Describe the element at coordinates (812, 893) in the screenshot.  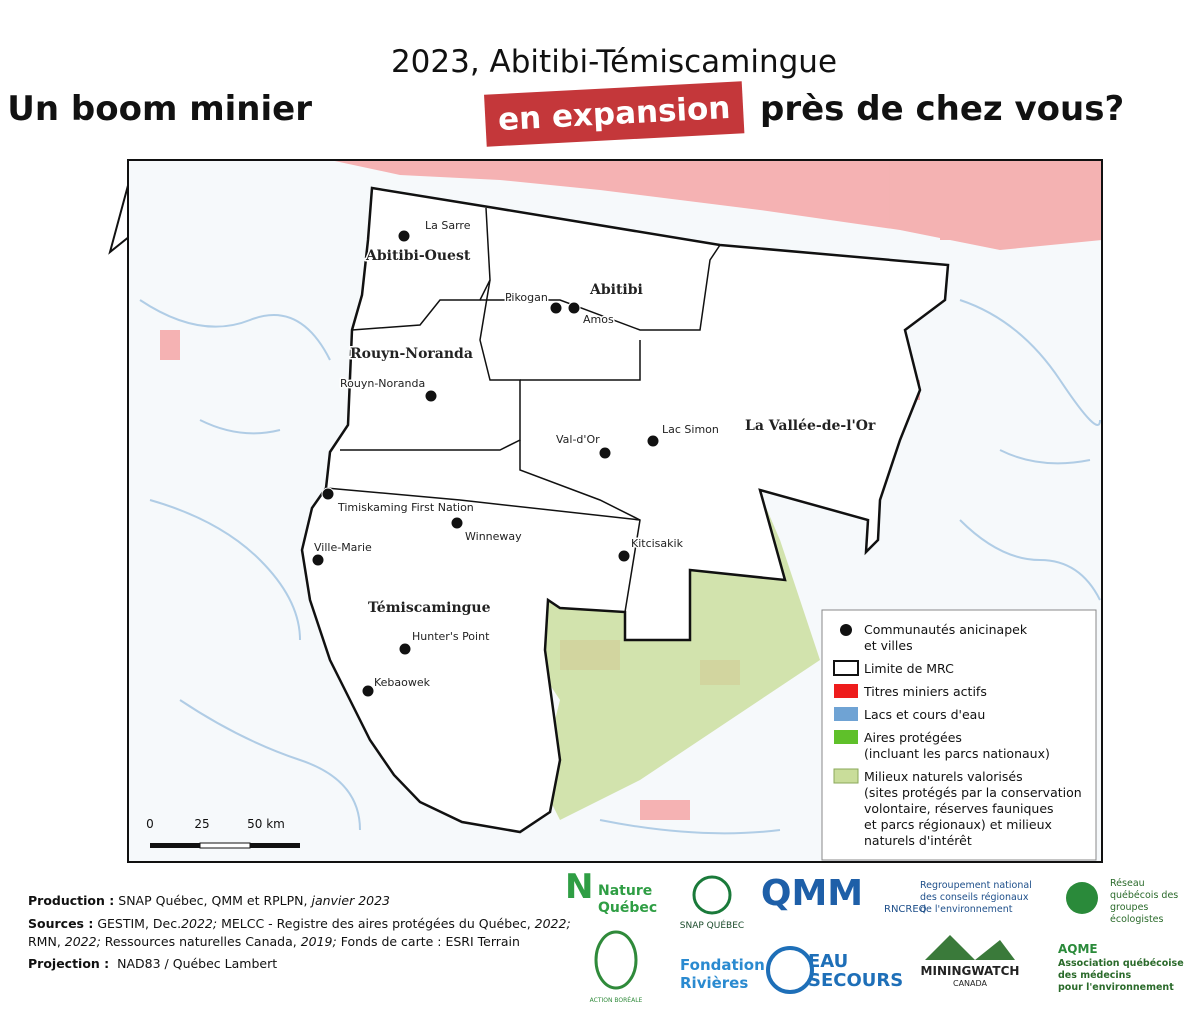
I see `logo-text: QMM` at that location.